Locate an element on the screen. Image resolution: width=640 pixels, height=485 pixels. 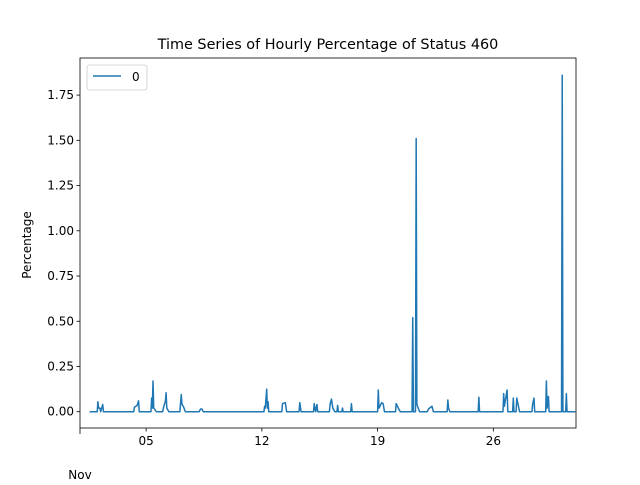
legend: 0 is located at coordinates (117, 77).